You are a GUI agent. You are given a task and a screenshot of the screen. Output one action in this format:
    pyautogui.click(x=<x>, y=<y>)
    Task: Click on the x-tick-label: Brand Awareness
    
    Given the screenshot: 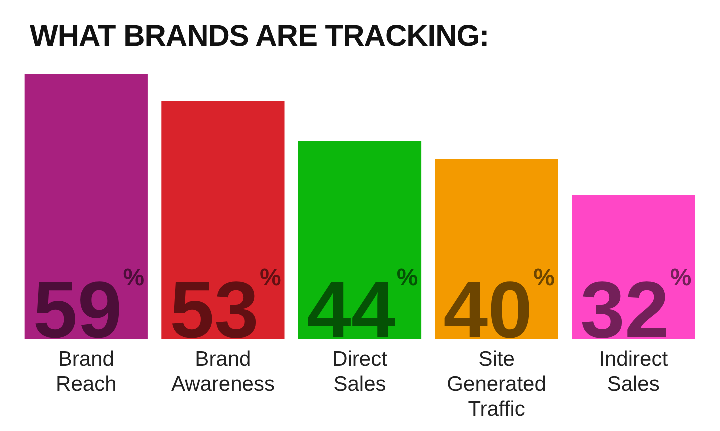 What is the action you would take?
    pyautogui.click(x=223, y=372)
    